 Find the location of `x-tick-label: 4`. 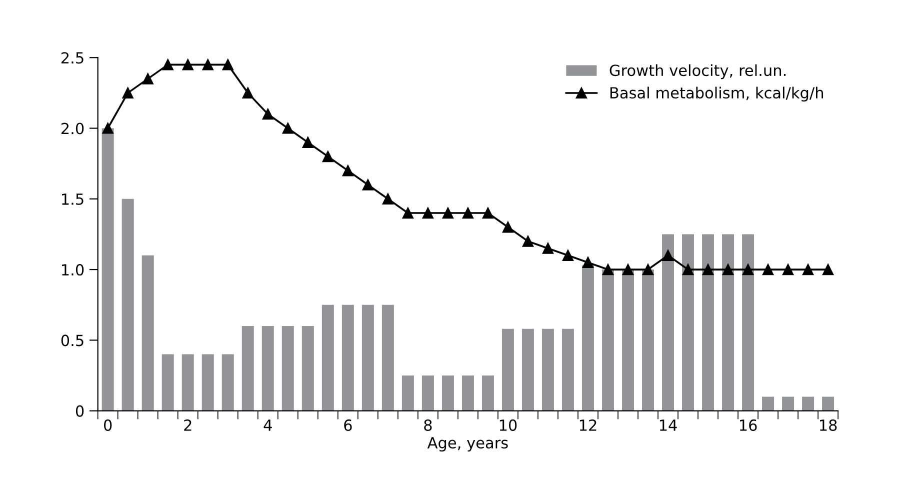

x-tick-label: 4 is located at coordinates (268, 425).